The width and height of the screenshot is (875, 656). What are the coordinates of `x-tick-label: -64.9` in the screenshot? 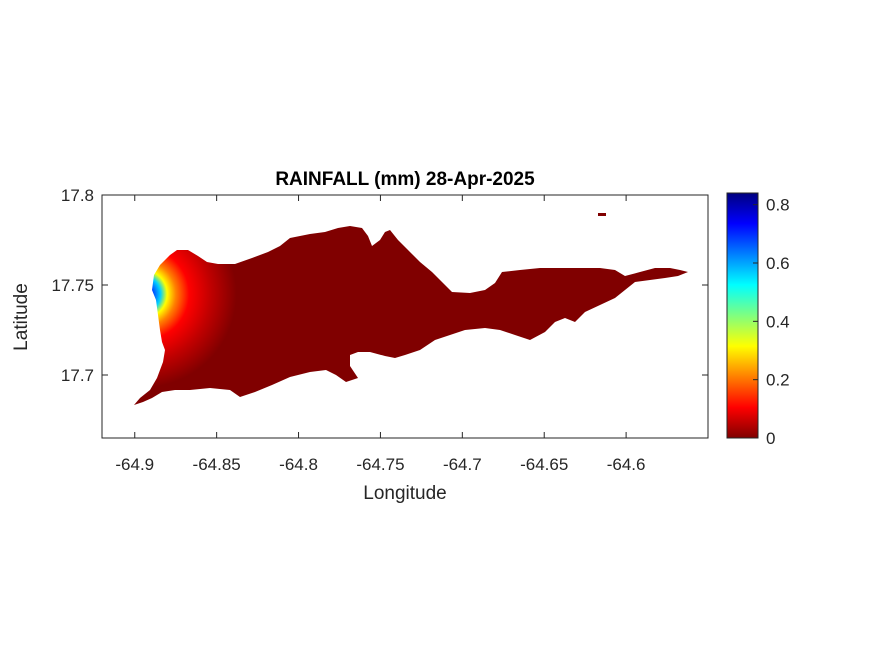 It's located at (134, 464).